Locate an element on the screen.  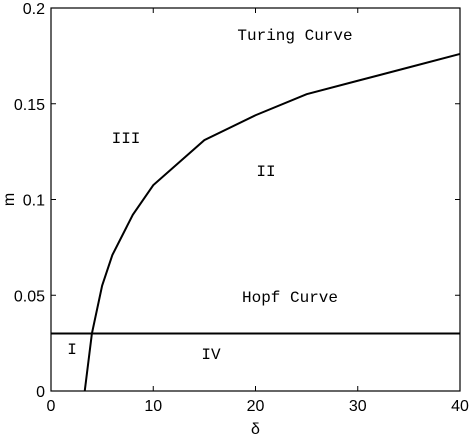
y-tick-label: 0.15 is located at coordinates (29, 105).